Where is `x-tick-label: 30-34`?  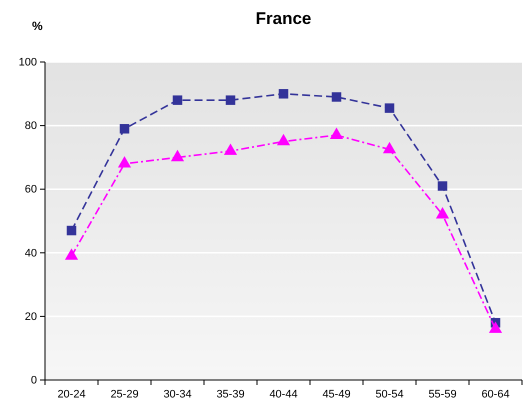
x-tick-label: 30-34 is located at coordinates (177, 394).